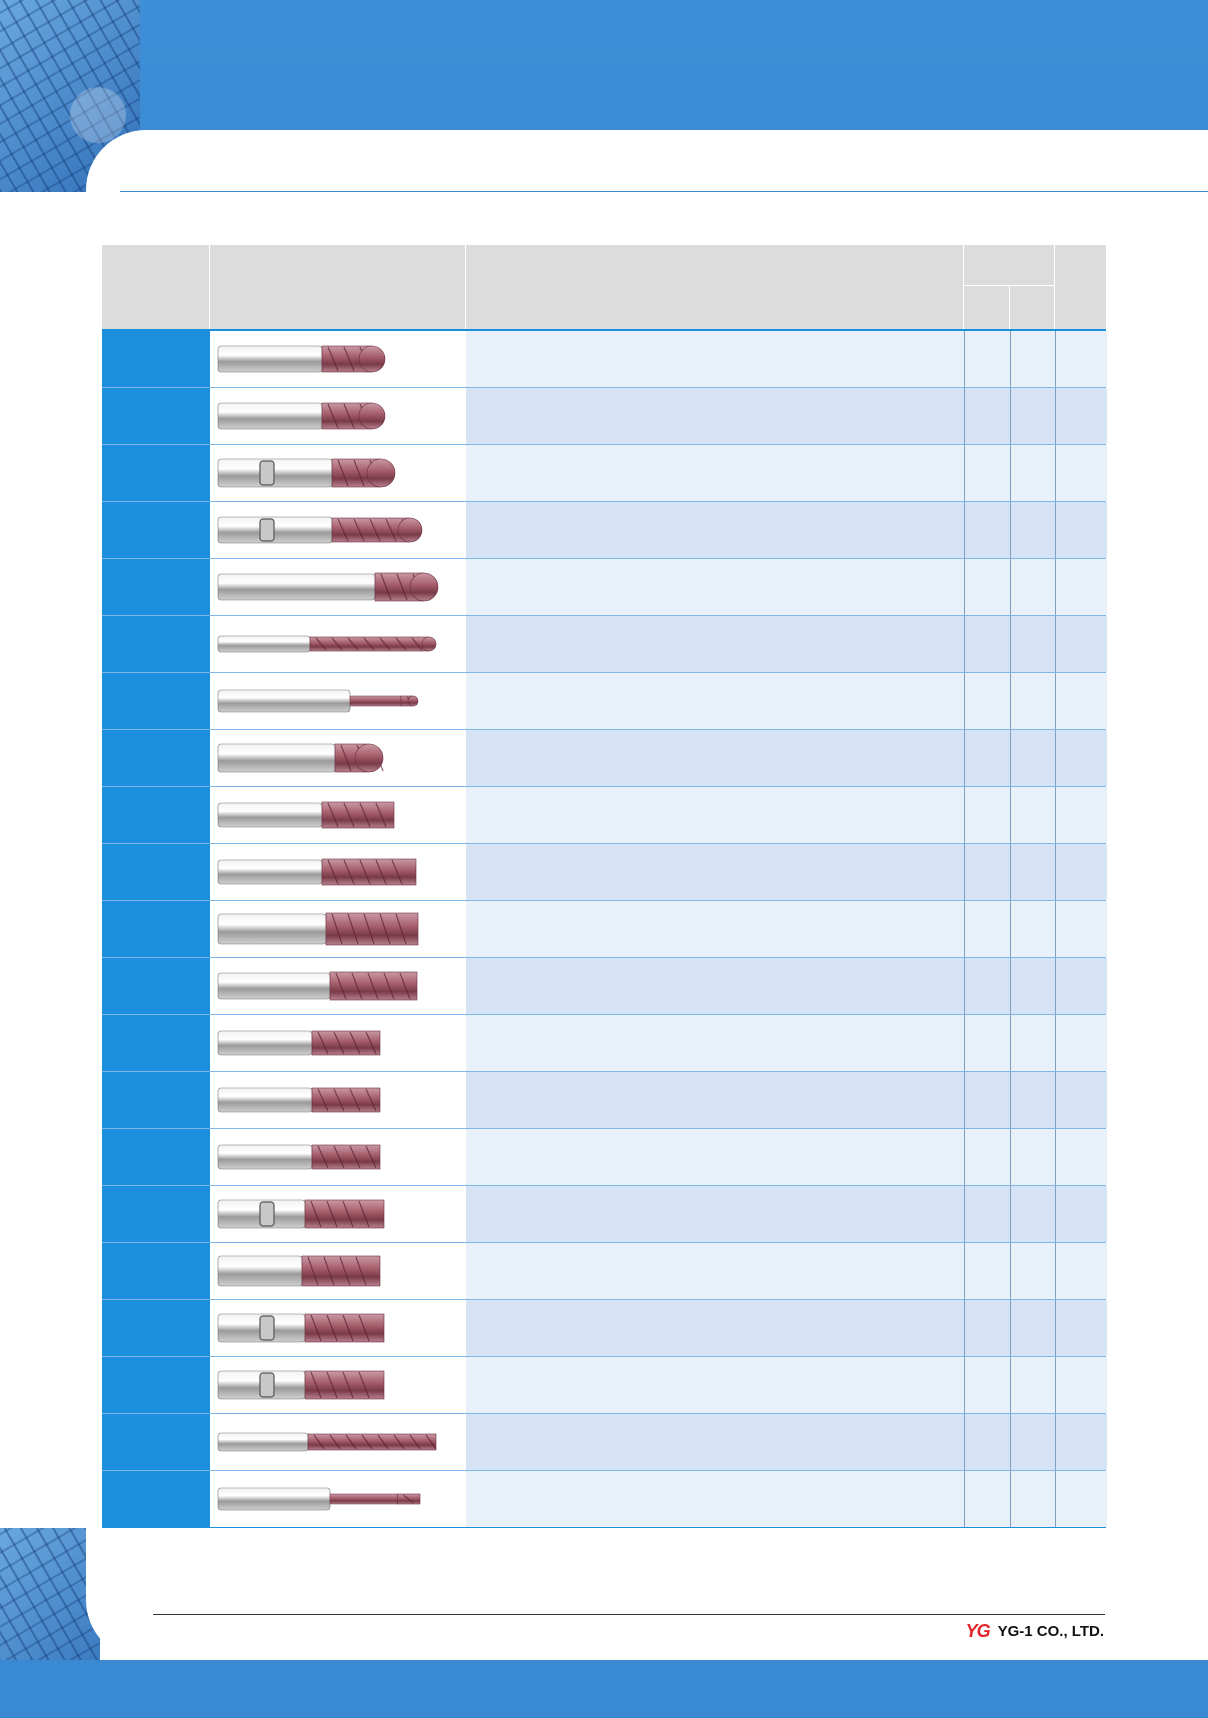 The height and width of the screenshot is (1718, 1208). Describe the element at coordinates (363, 1499) in the screenshot. I see `tool-neck` at that location.